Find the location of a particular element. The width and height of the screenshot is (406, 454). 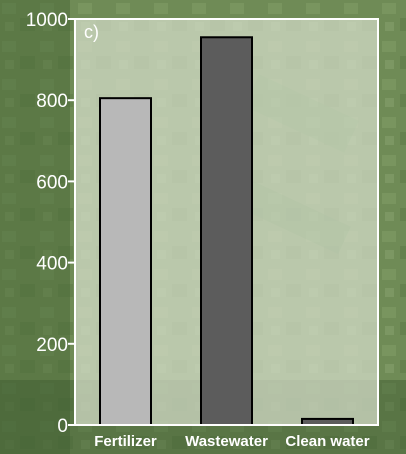

y-tick-label: 800 is located at coordinates (52, 101).